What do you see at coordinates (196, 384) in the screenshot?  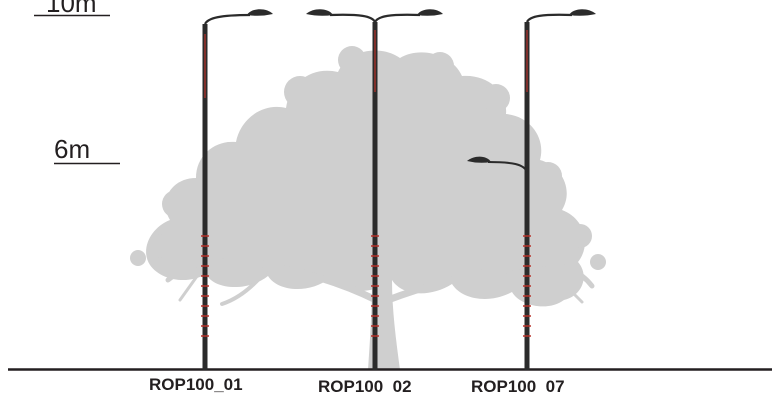 I see `pole-label-rop100-01: ROP100_01` at bounding box center [196, 384].